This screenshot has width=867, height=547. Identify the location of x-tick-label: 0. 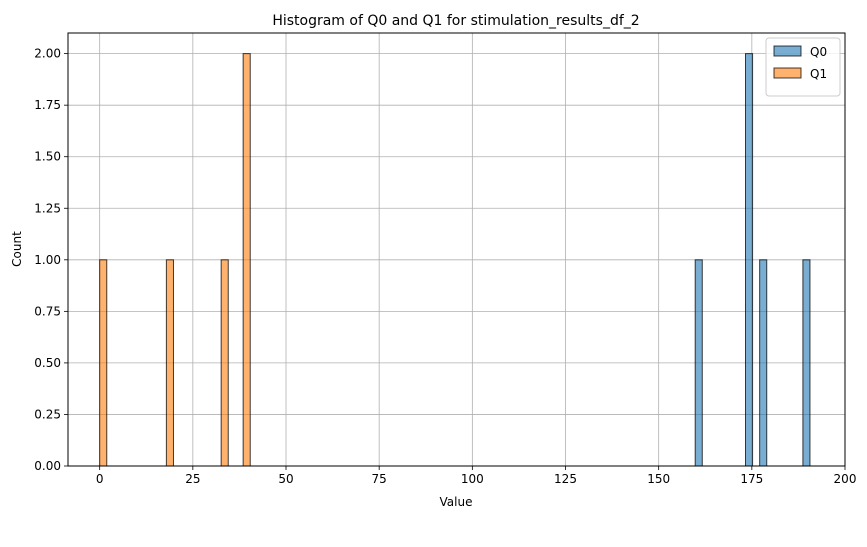
(100, 479).